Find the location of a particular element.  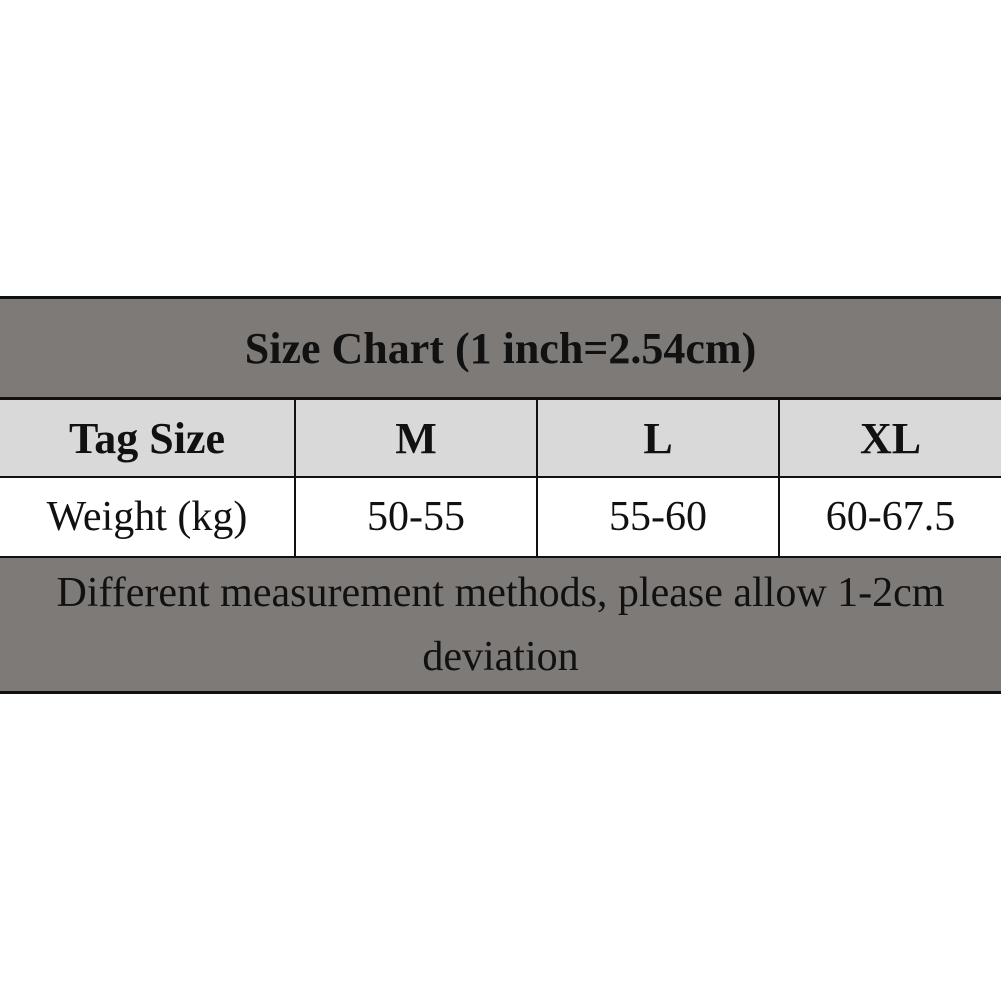

header-cell: Tag Size is located at coordinates (147, 439).